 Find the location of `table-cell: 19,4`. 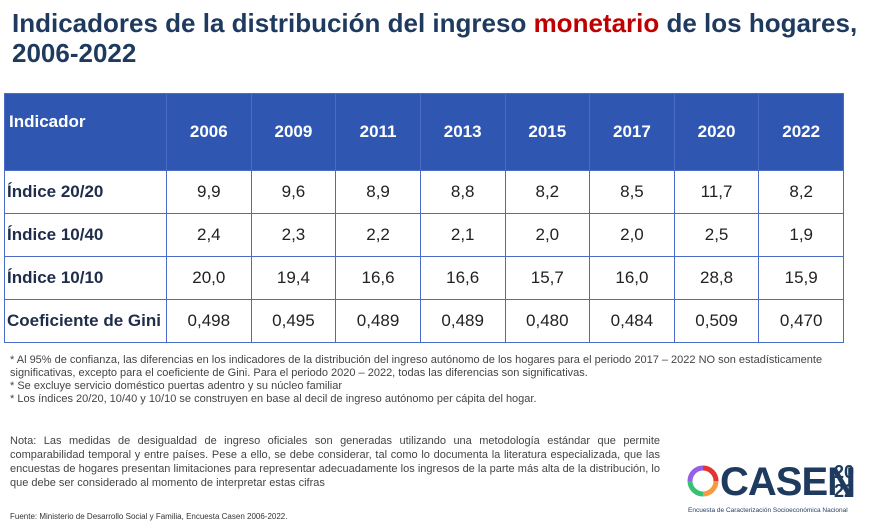

table-cell: 19,4 is located at coordinates (293, 278).